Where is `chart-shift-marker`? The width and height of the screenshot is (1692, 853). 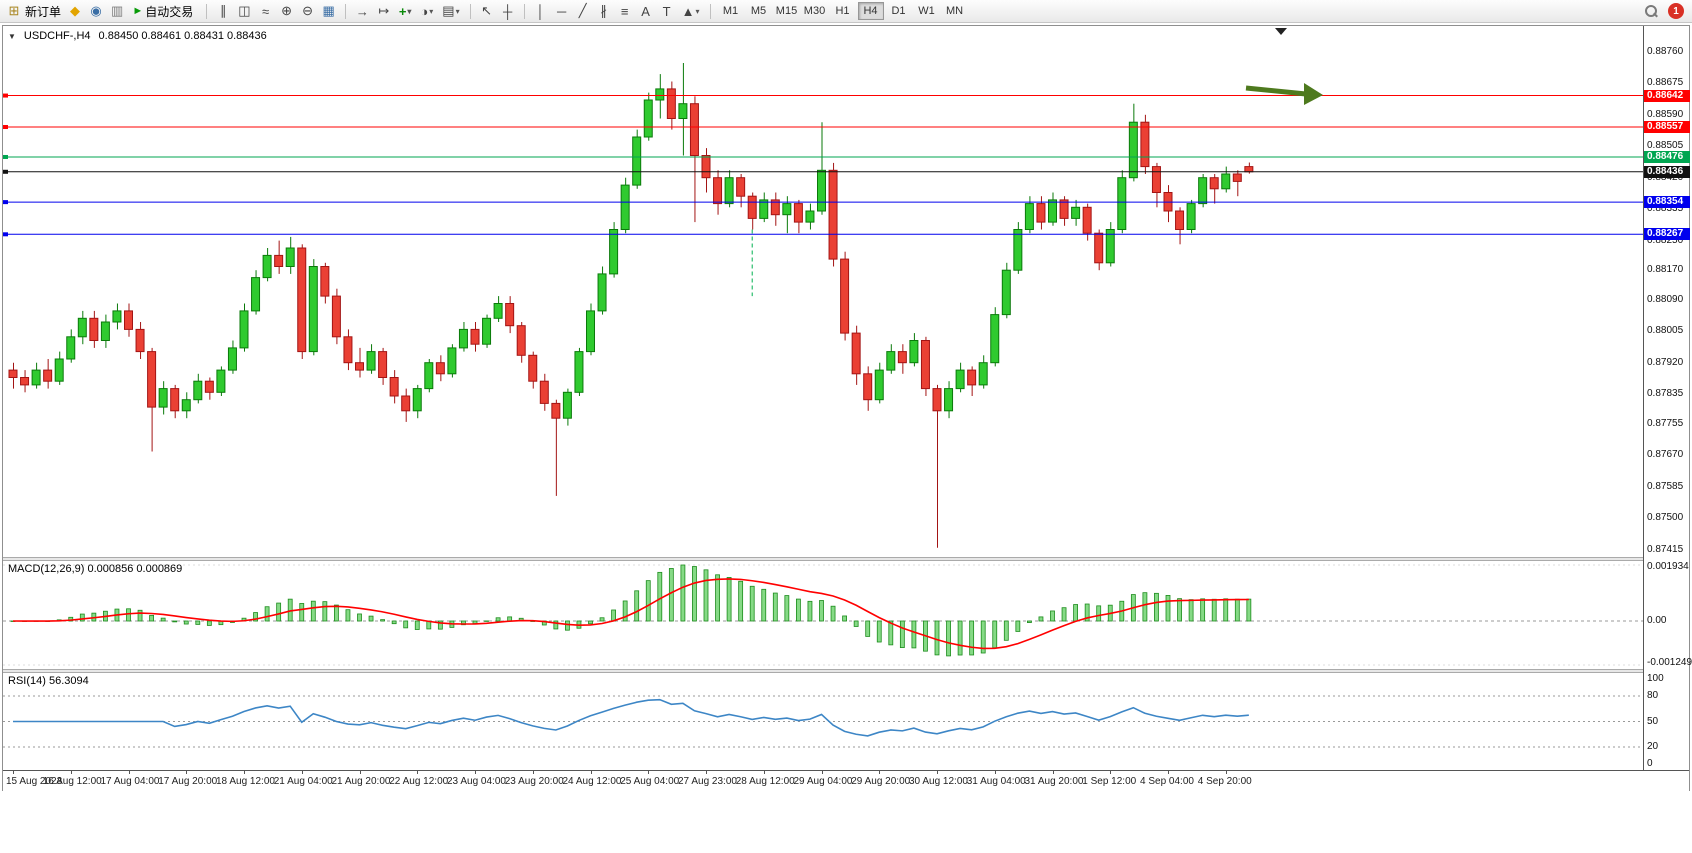
chart-shift-marker is located at coordinates (1281, 31).